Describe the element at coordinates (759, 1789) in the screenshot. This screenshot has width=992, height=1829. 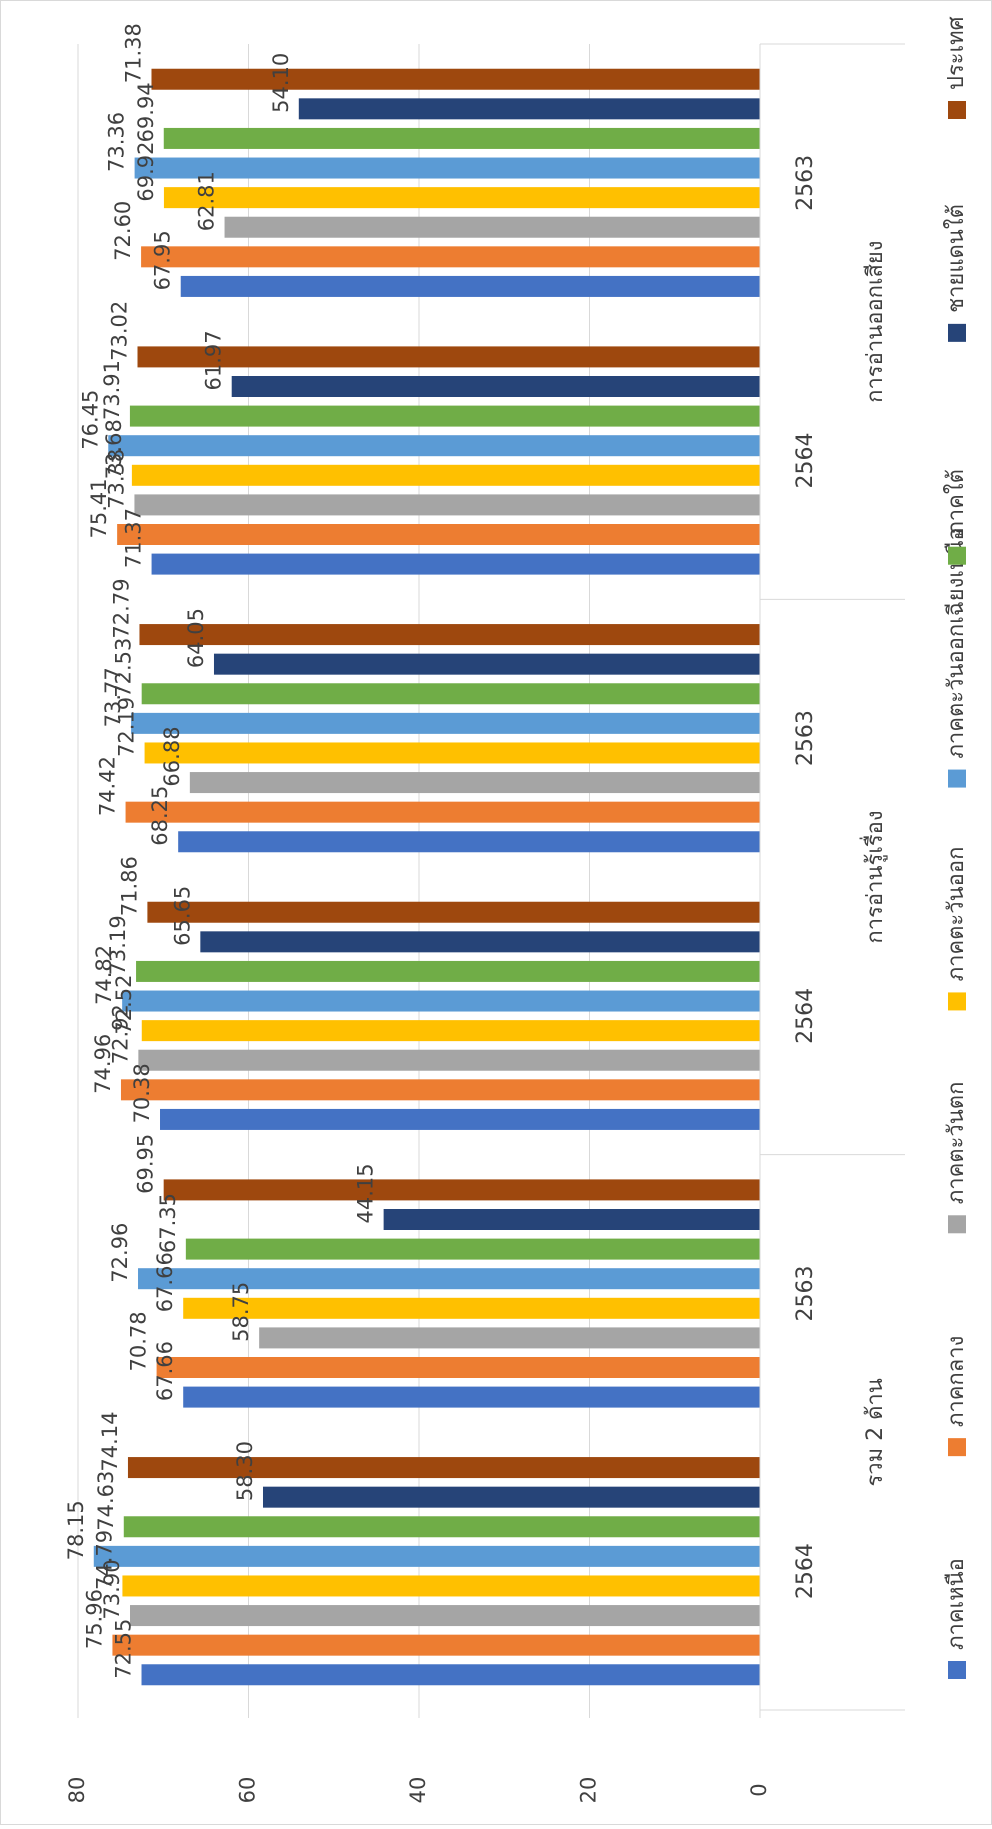
I see `y-tick-label: 0` at that location.